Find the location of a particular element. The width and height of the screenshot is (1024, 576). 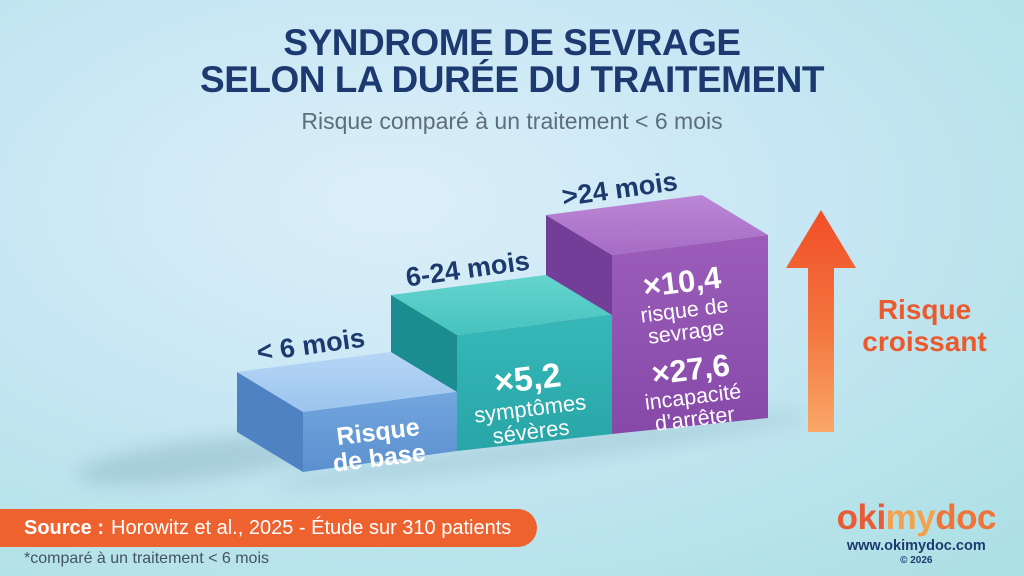

page-subtitle: Risque comparé à un traitement < 6 mois is located at coordinates (512, 121).